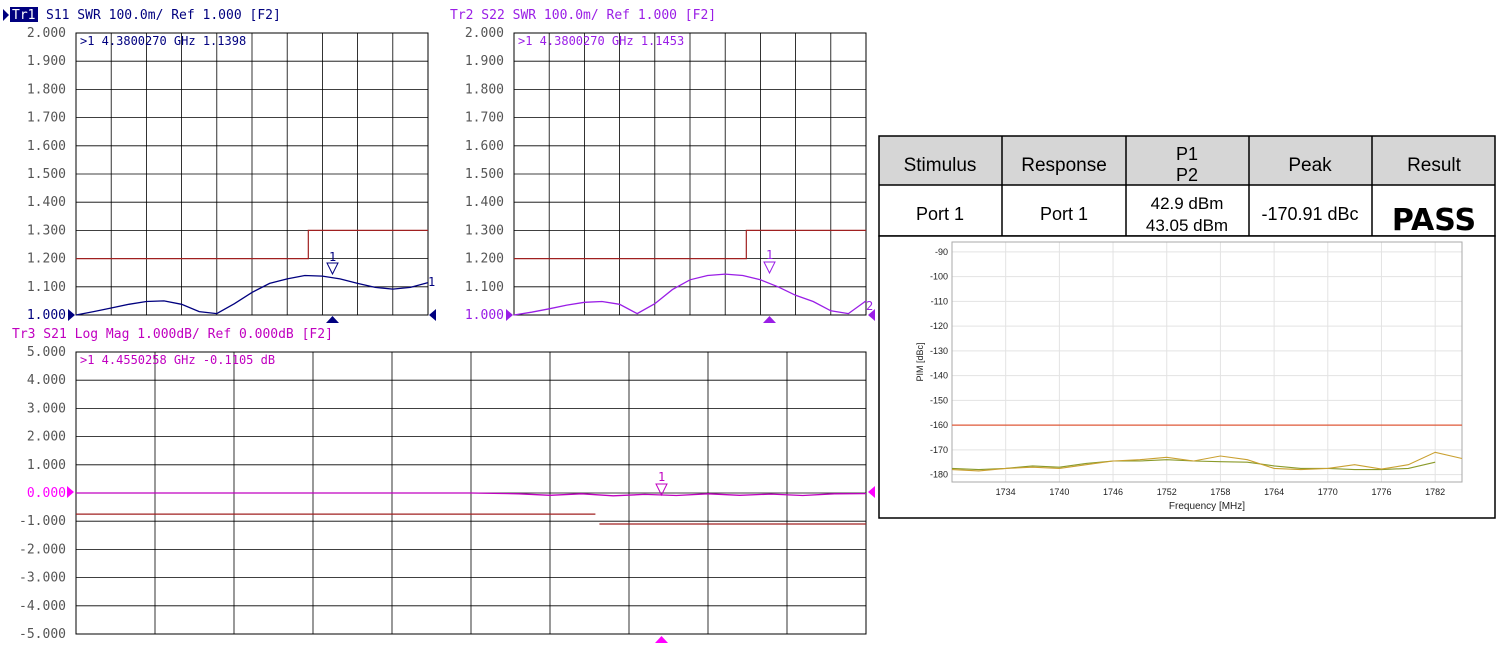  I want to click on pim-x-tick-label: 1734, so click(1006, 492).